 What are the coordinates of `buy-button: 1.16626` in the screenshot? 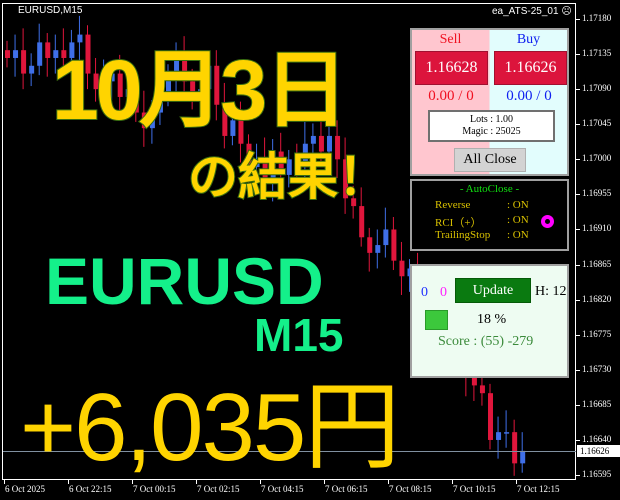 It's located at (530, 68).